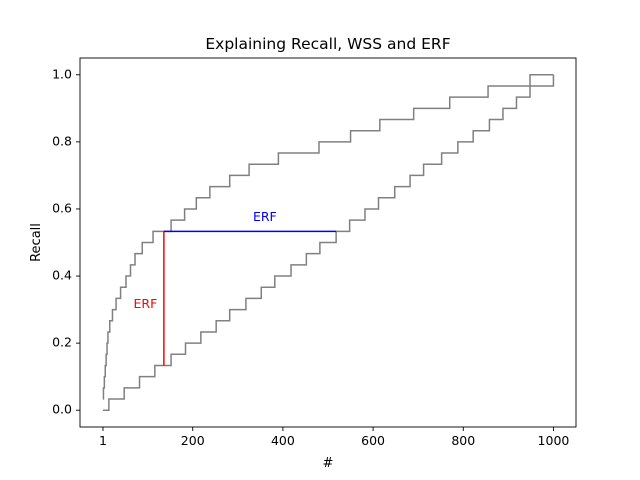  I want to click on y-tick-label: 0.2, so click(62, 342).